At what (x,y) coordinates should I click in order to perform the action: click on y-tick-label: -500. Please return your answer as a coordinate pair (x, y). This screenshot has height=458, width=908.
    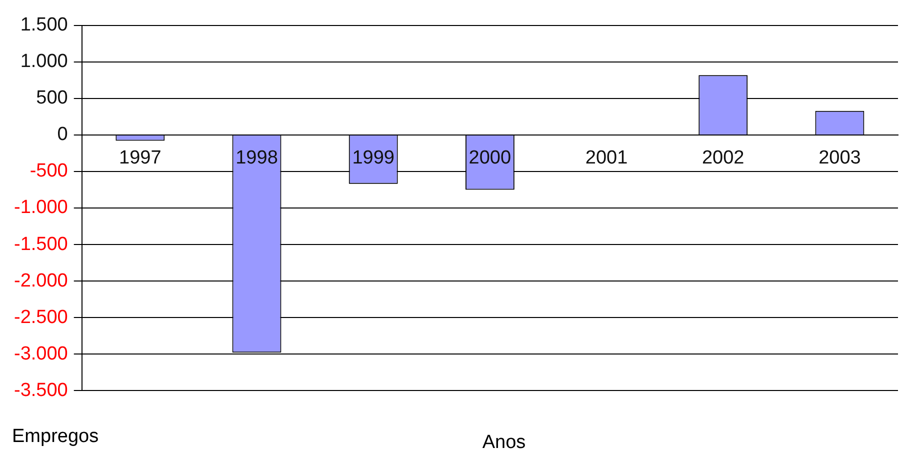
    Looking at the image, I should click on (49, 171).